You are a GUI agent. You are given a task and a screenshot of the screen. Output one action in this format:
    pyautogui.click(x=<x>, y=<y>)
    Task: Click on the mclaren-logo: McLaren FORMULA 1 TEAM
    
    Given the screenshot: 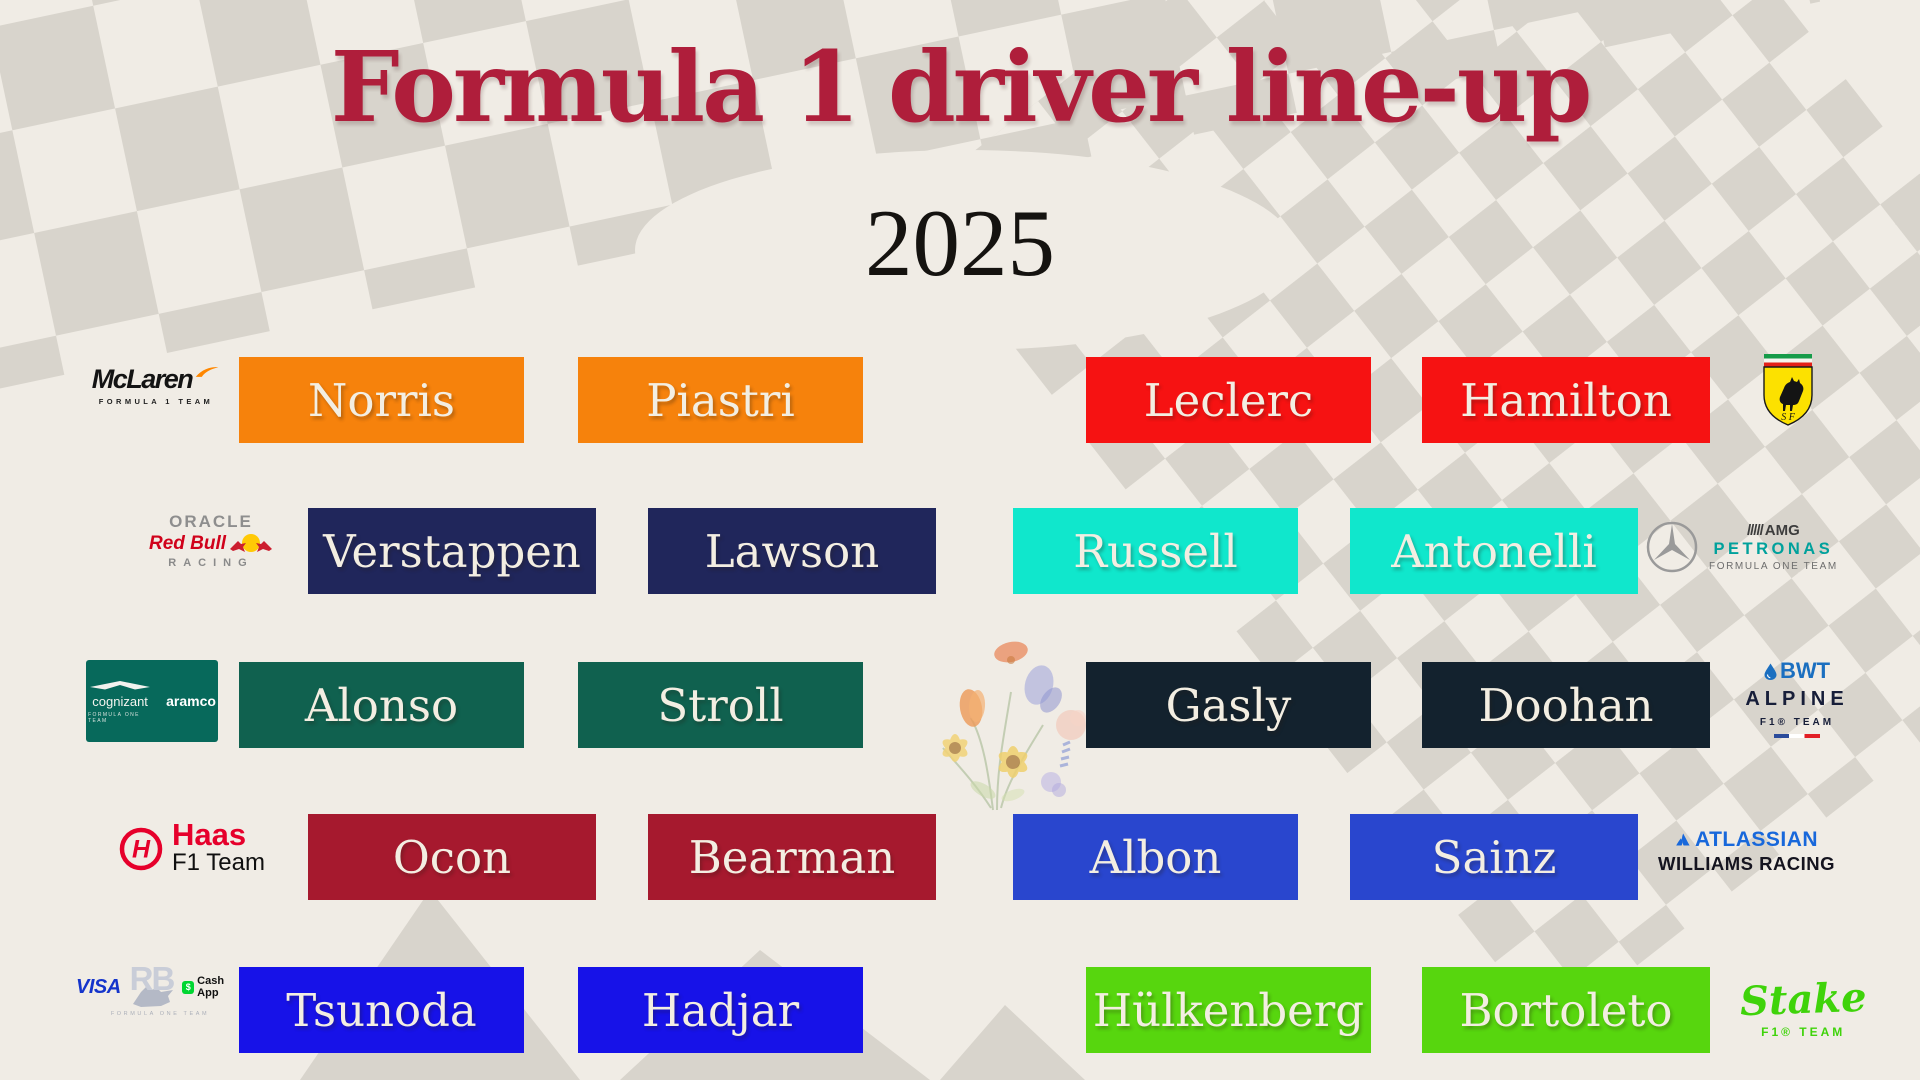 What is the action you would take?
    pyautogui.click(x=156, y=386)
    